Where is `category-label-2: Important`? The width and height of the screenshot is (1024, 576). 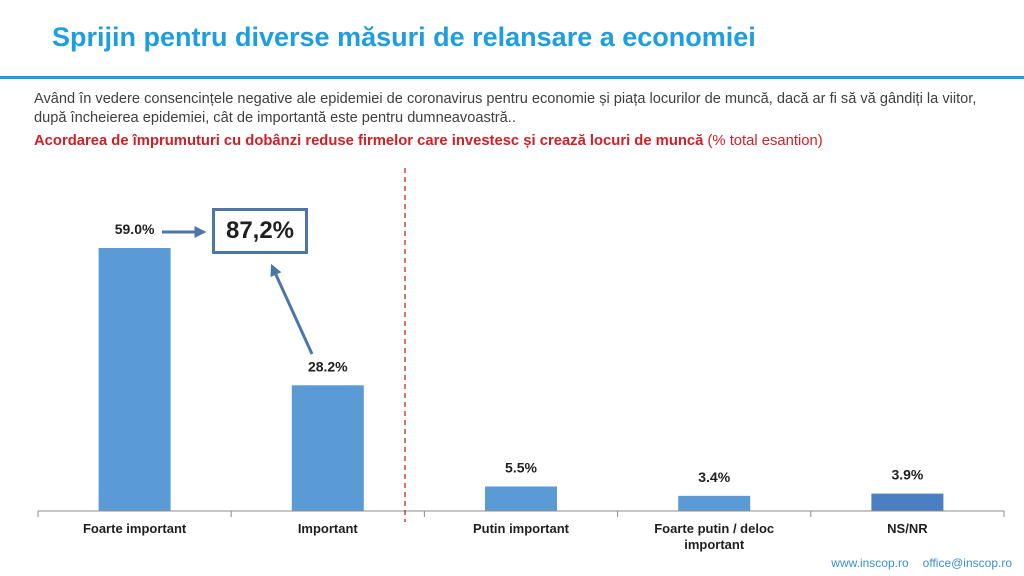 category-label-2: Important is located at coordinates (328, 528).